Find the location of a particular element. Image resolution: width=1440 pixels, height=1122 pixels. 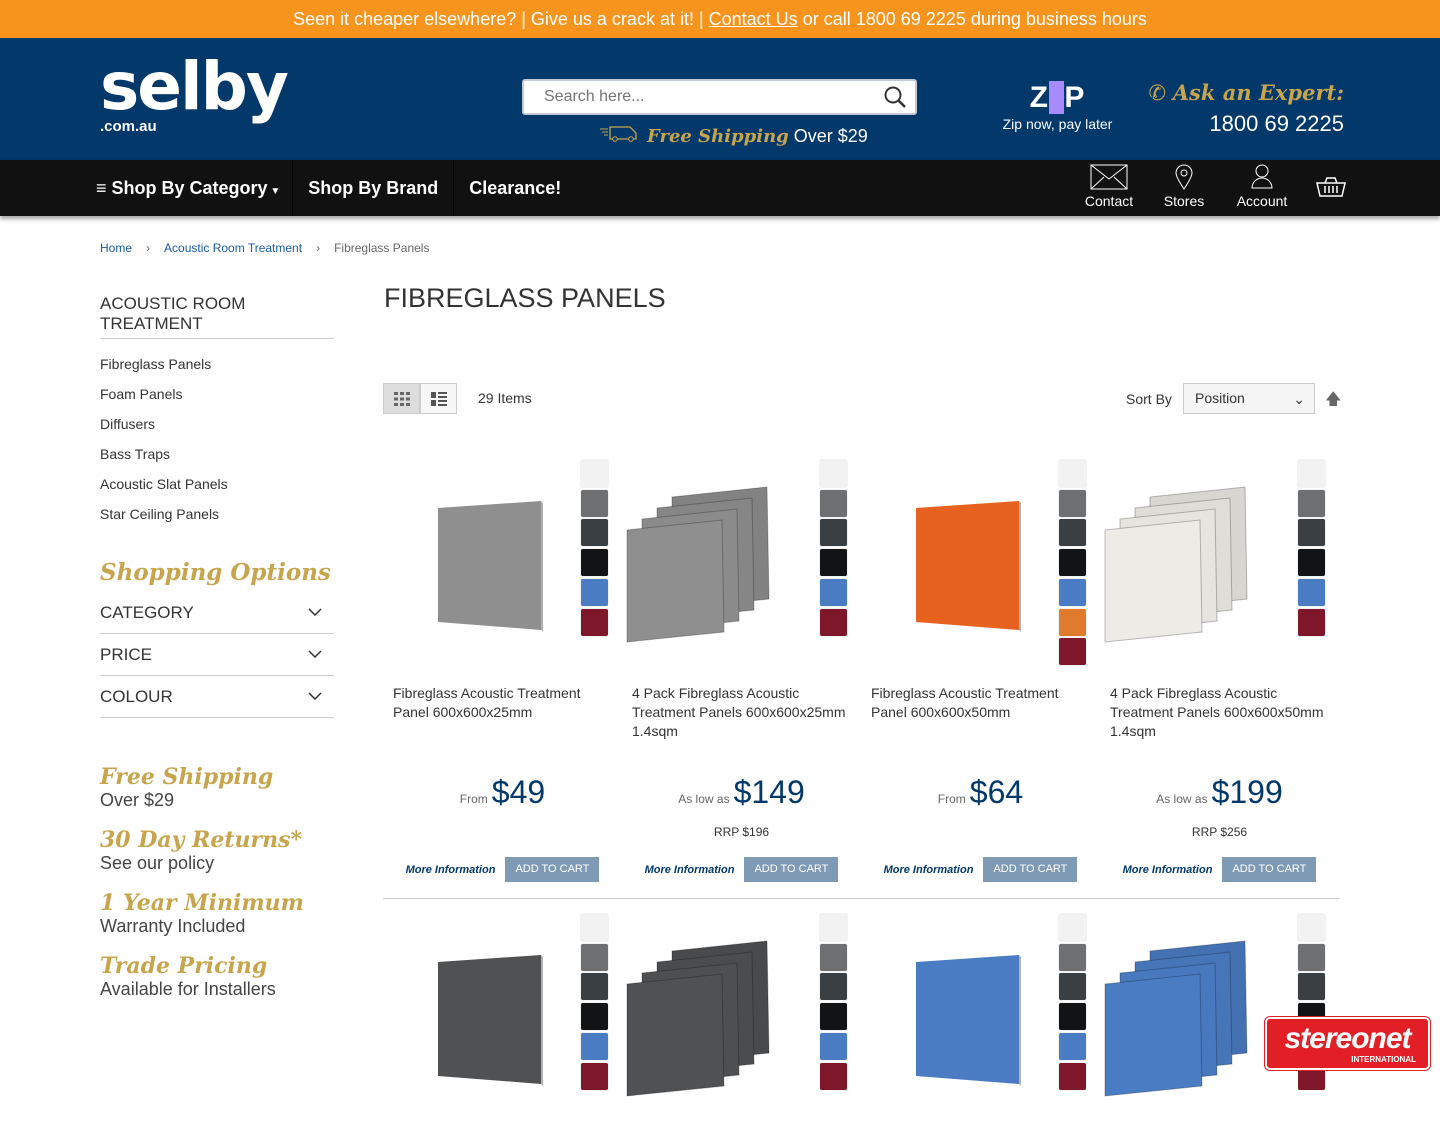

search-input is located at coordinates (694, 97).